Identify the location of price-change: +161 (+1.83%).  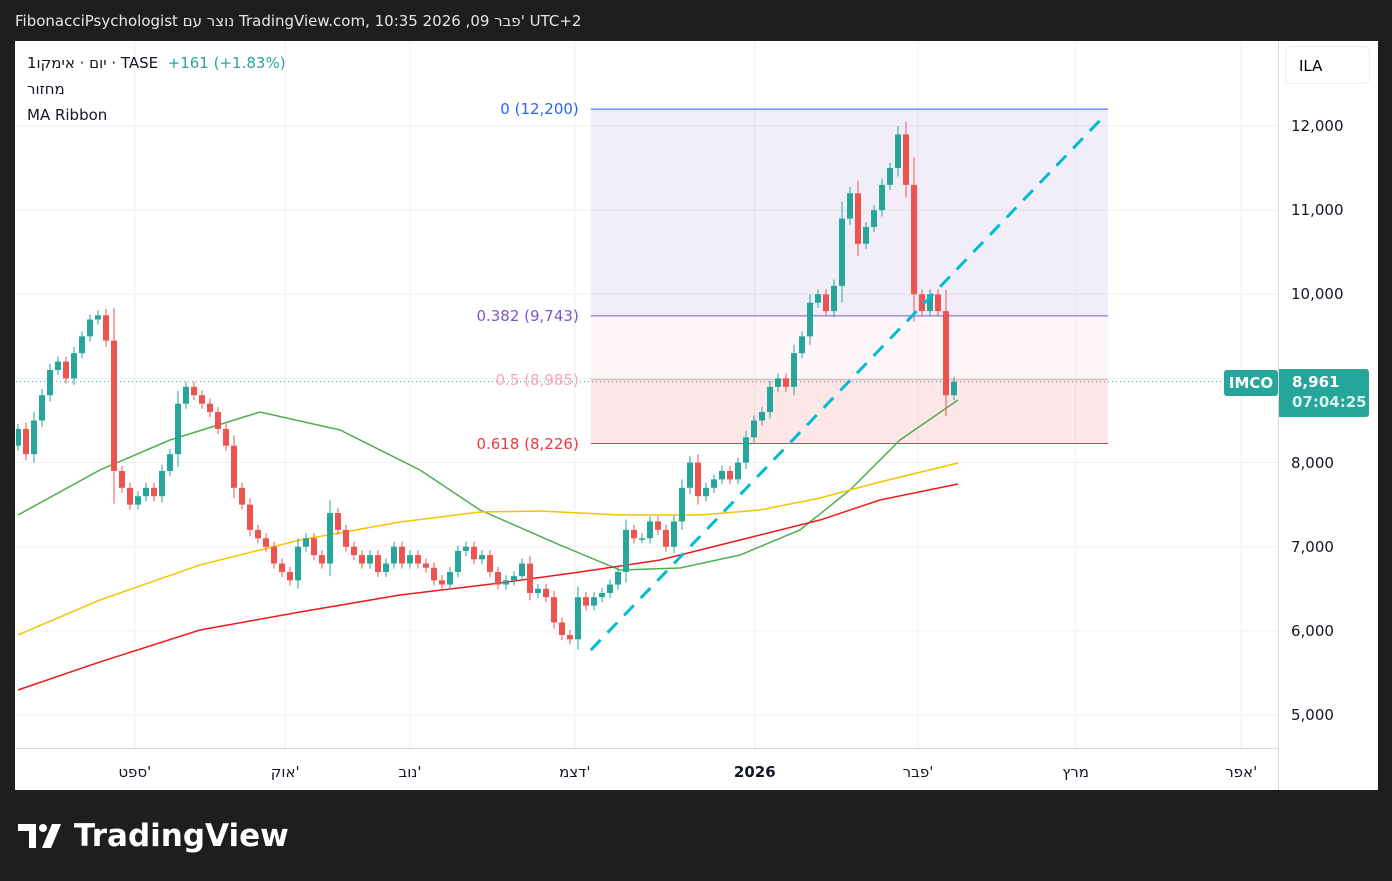
(226, 63).